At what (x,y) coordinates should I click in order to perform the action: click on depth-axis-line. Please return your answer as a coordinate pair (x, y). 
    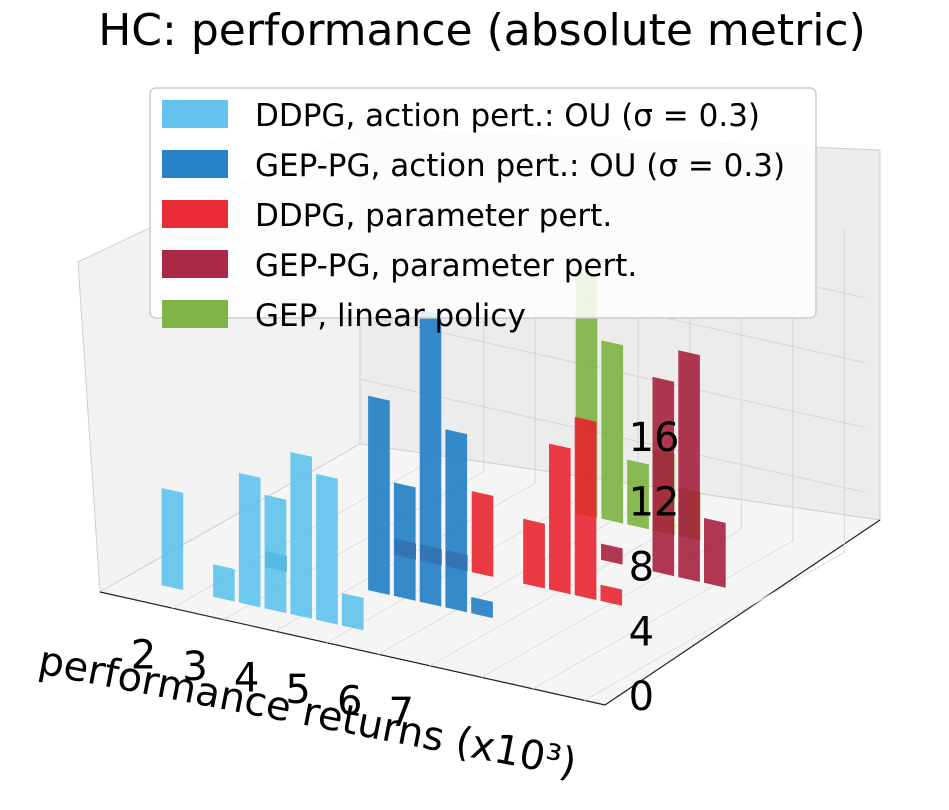
    Looking at the image, I should click on (742, 612).